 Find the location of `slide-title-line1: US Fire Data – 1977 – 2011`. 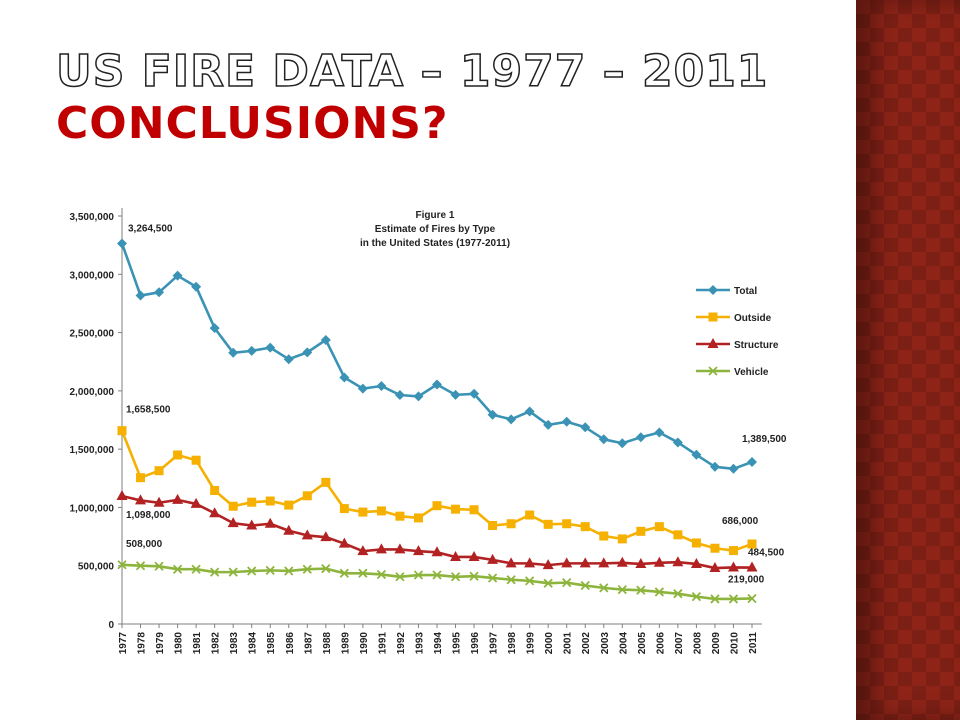

slide-title-line1: US Fire Data – 1977 – 2011 is located at coordinates (412, 71).